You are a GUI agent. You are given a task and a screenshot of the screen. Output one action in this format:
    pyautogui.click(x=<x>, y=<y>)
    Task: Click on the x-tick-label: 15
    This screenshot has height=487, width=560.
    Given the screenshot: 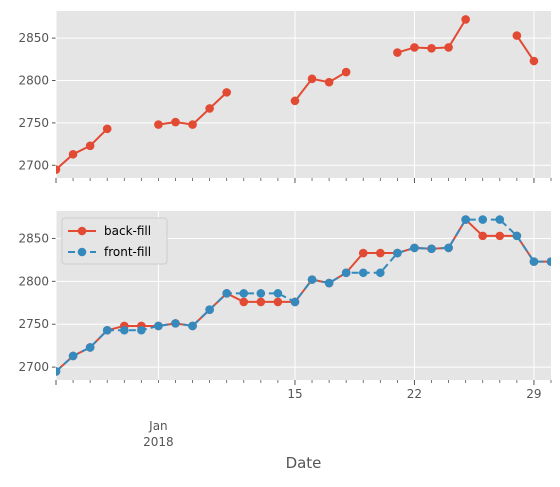 What is the action you would take?
    pyautogui.click(x=294, y=394)
    